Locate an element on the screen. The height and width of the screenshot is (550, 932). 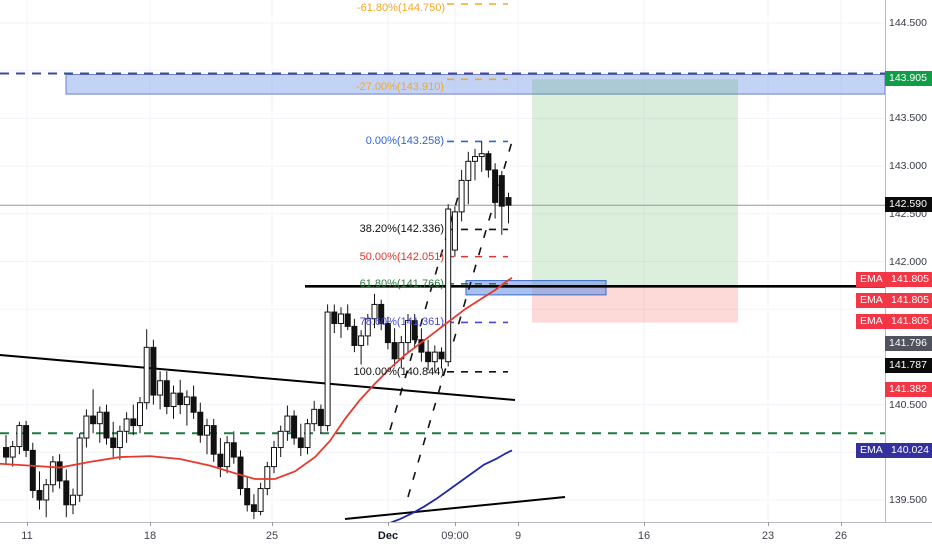
time-tick-label: 25 is located at coordinates (272, 536).